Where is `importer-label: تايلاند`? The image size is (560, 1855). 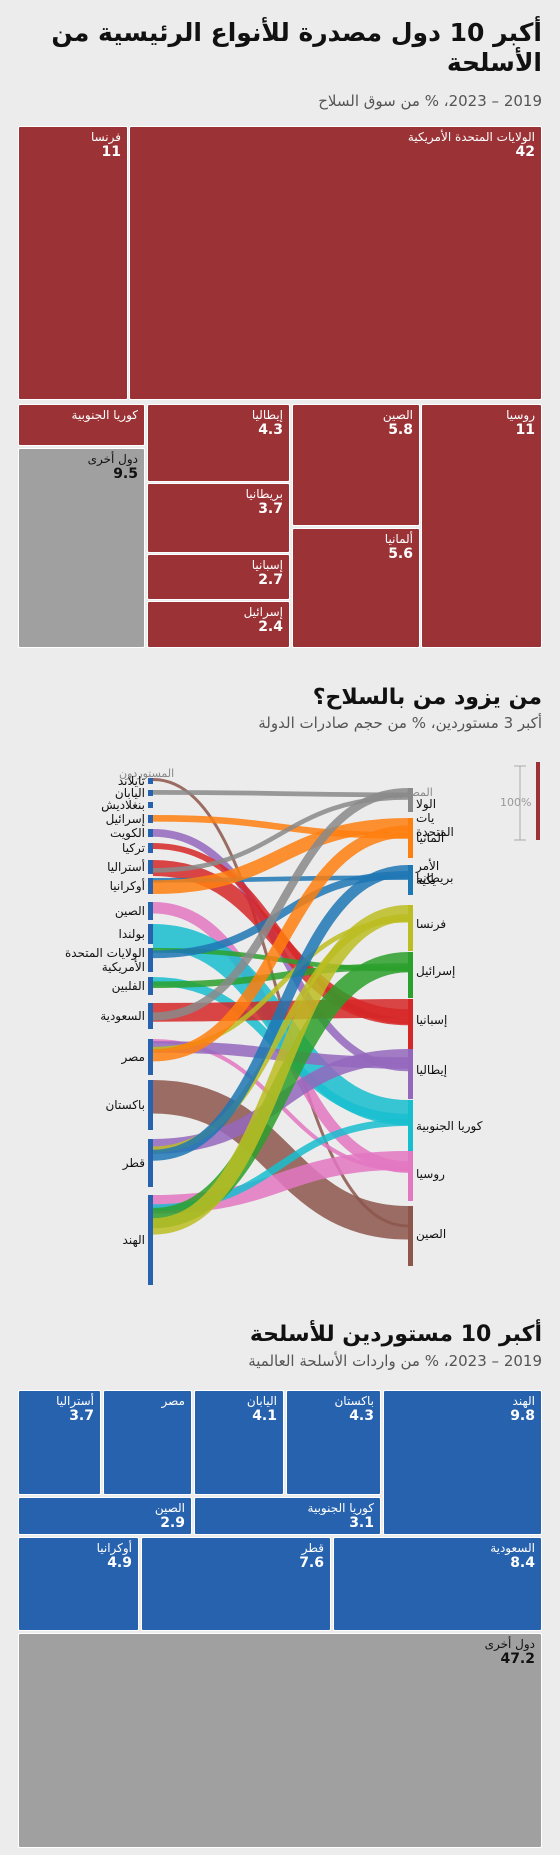 importer-label: تايلاند is located at coordinates (131, 781).